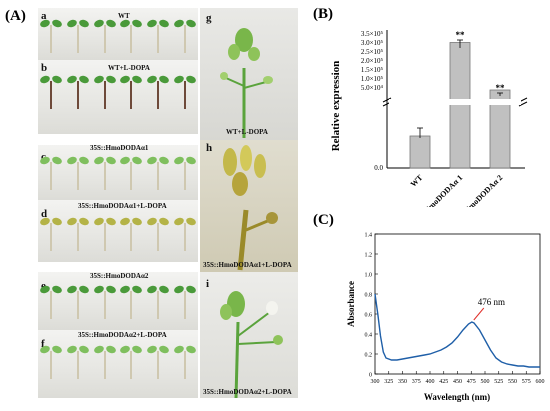 The image size is (550, 411). I want to click on x-tick-label: 450, so click(457, 382).